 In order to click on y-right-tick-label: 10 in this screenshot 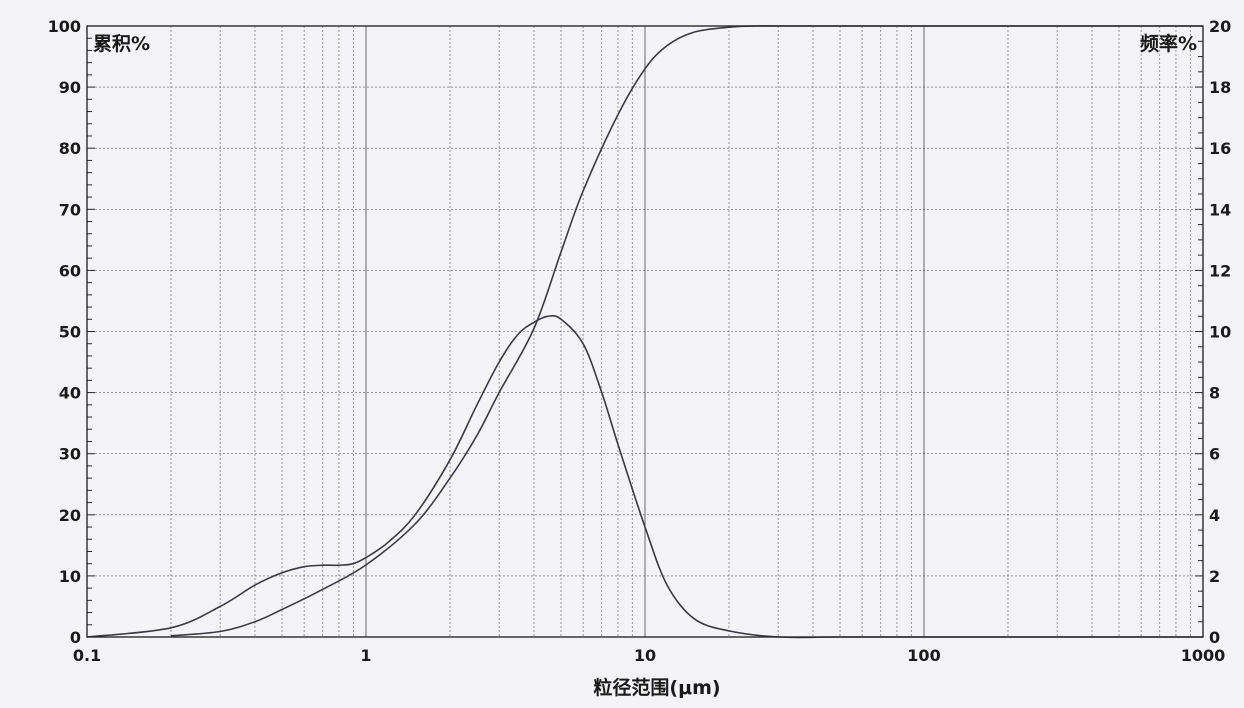, I will do `click(1220, 332)`.